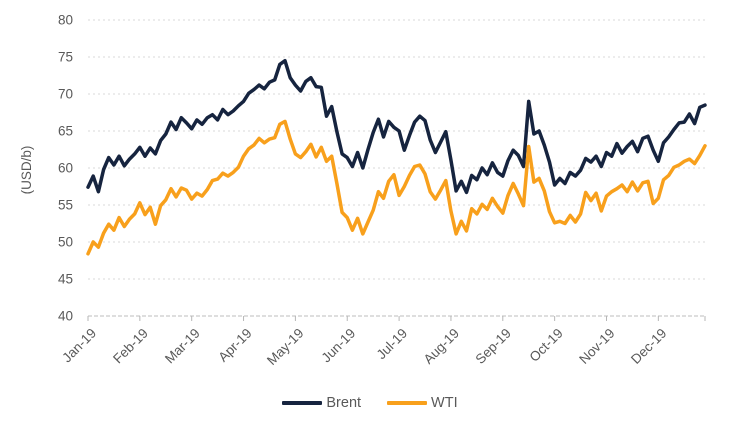 This screenshot has width=740, height=435. I want to click on y-tick-label: 45, so click(65, 279).